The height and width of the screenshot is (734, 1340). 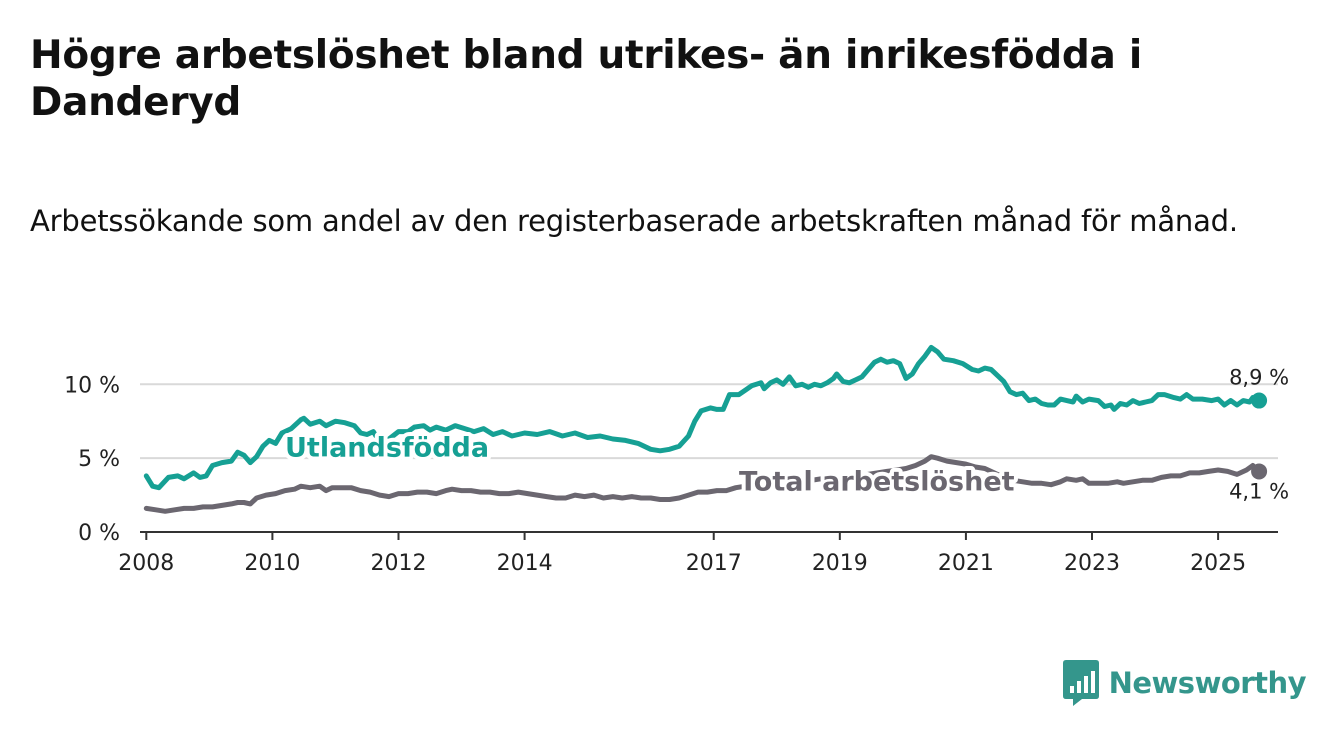 I want to click on series-labels: 8,9 % 4,1 % Utlandsfödda Total arbetslöshet, so click(x=785, y=435).